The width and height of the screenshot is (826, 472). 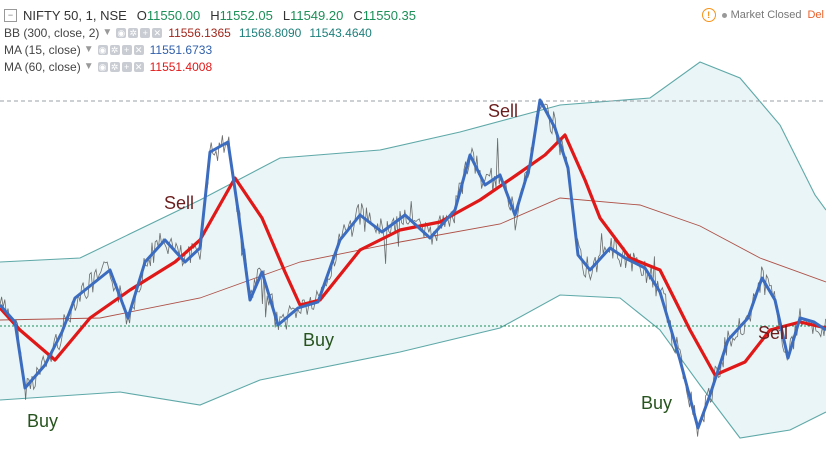 What do you see at coordinates (708, 15) in the screenshot?
I see `warning-icon: !` at bounding box center [708, 15].